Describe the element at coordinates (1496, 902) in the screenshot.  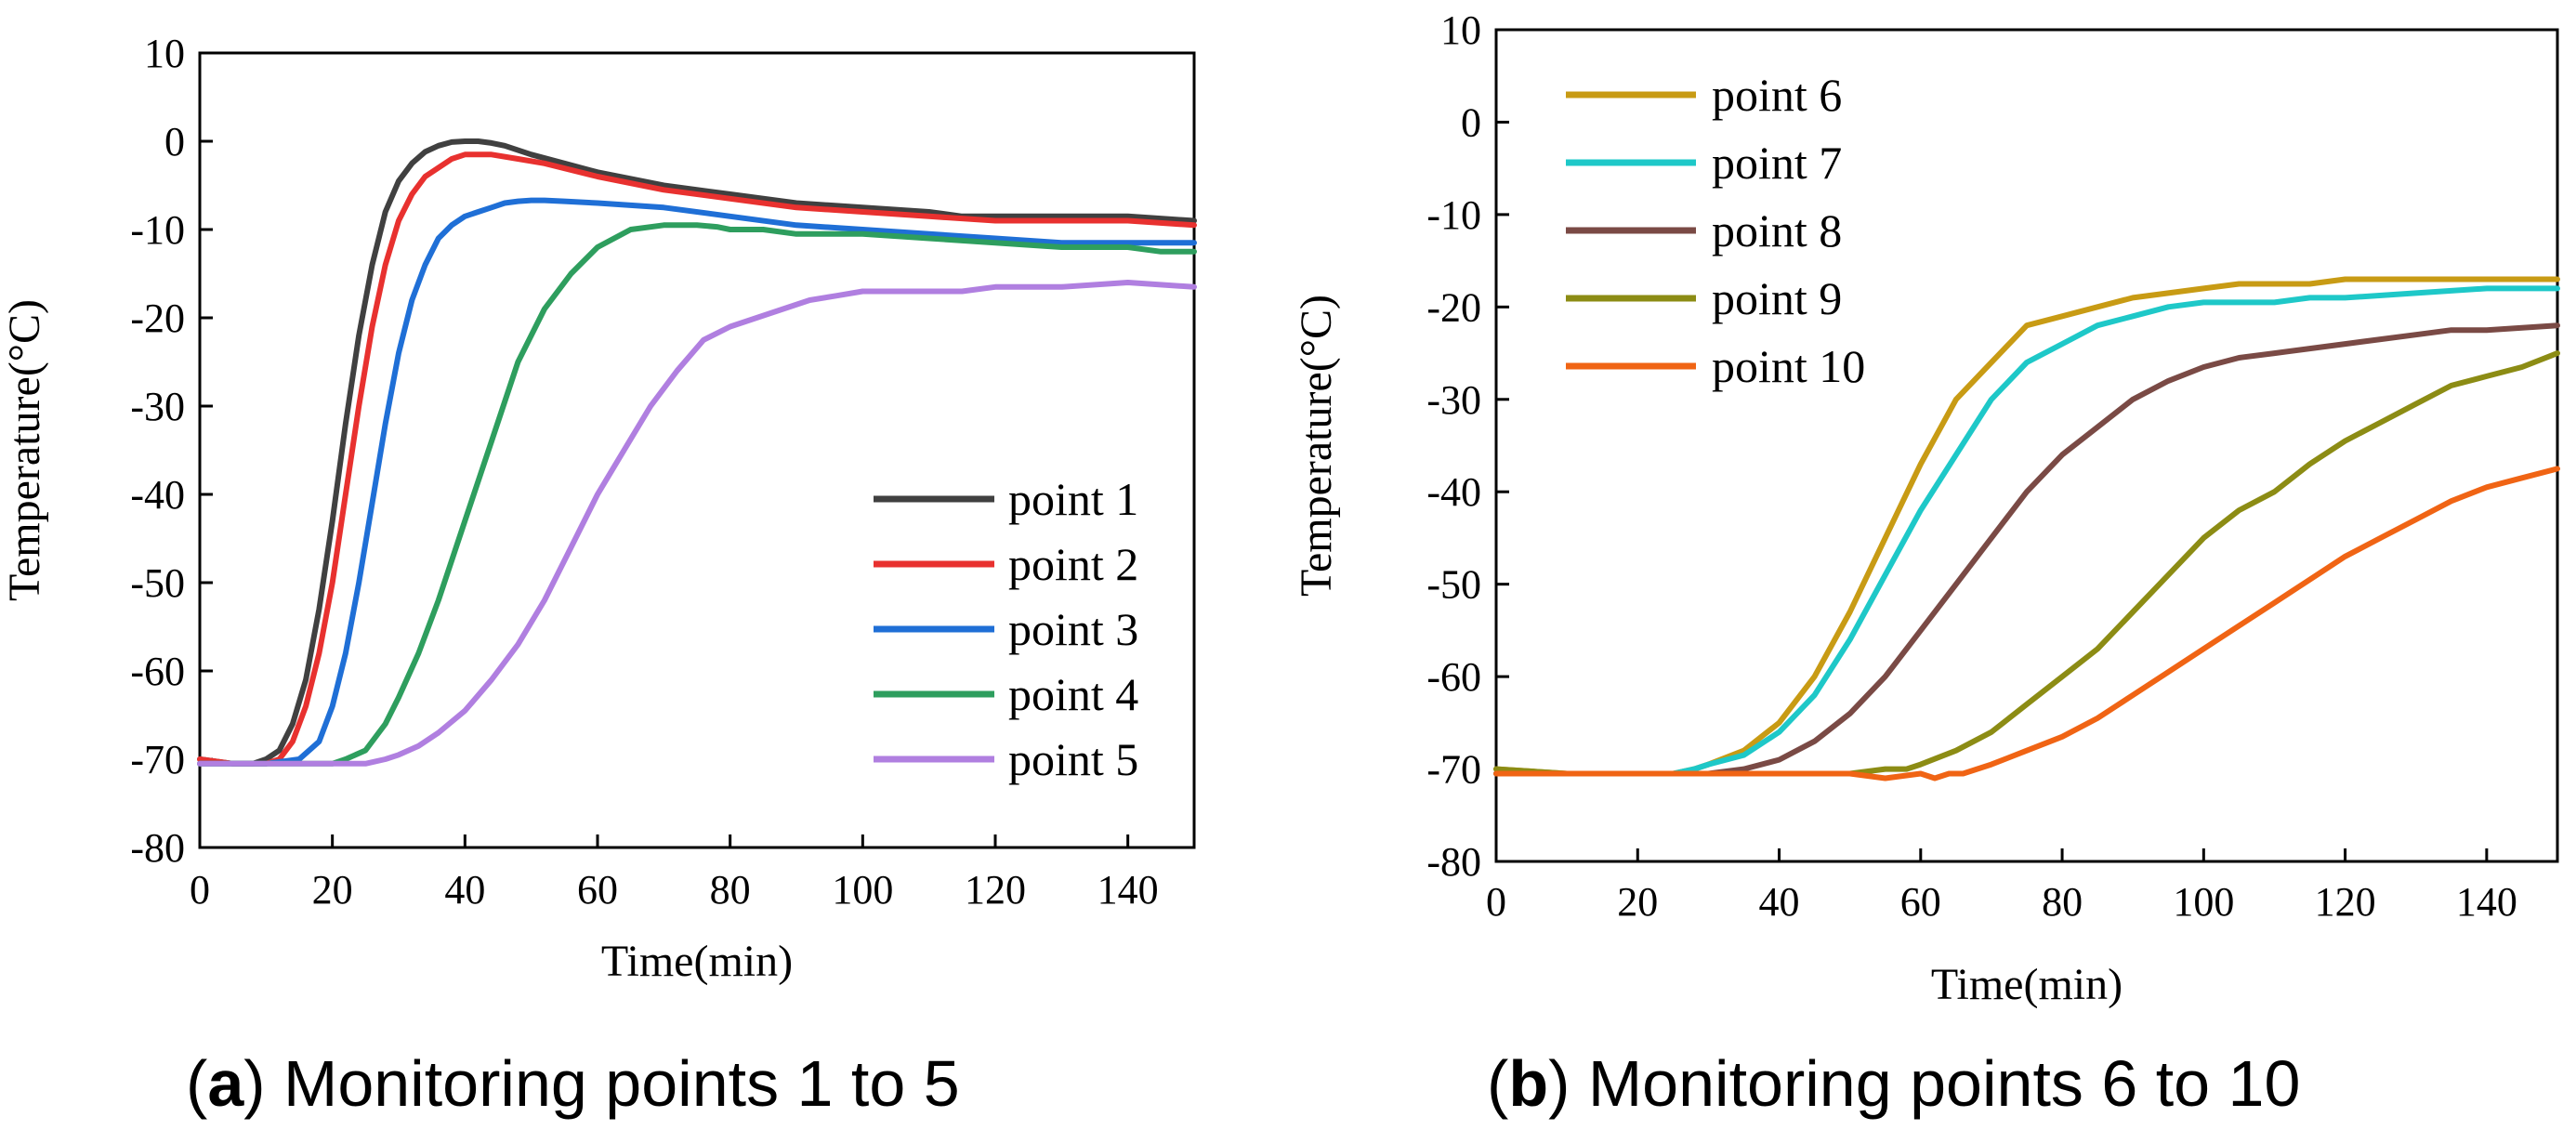
I see `panel-b-x-tick-label: 0` at that location.